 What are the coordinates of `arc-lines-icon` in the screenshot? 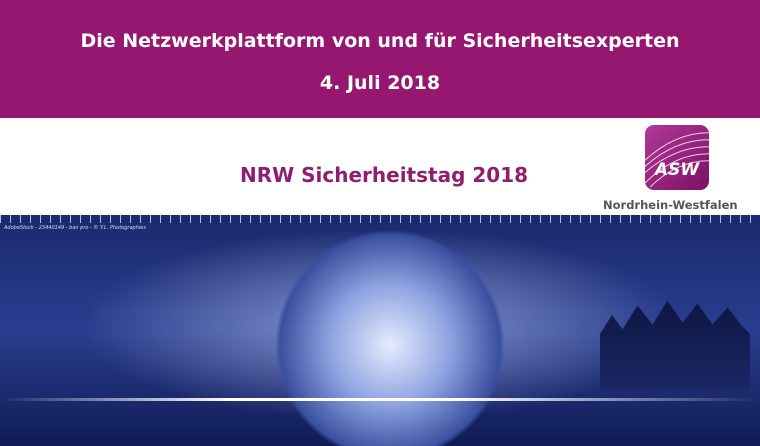 It's located at (677, 160).